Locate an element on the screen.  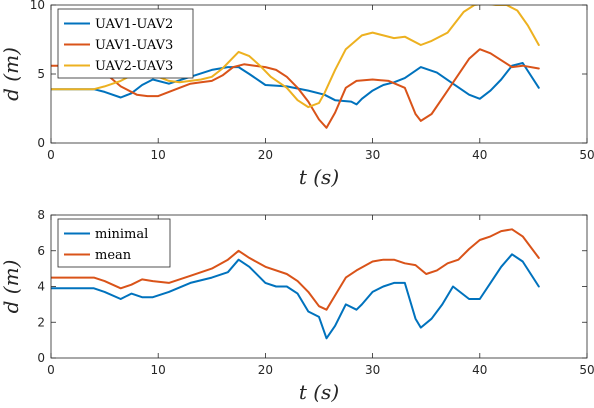
legend-label-uav1-uav3: UAV1-UAV3 is located at coordinates (134, 45).